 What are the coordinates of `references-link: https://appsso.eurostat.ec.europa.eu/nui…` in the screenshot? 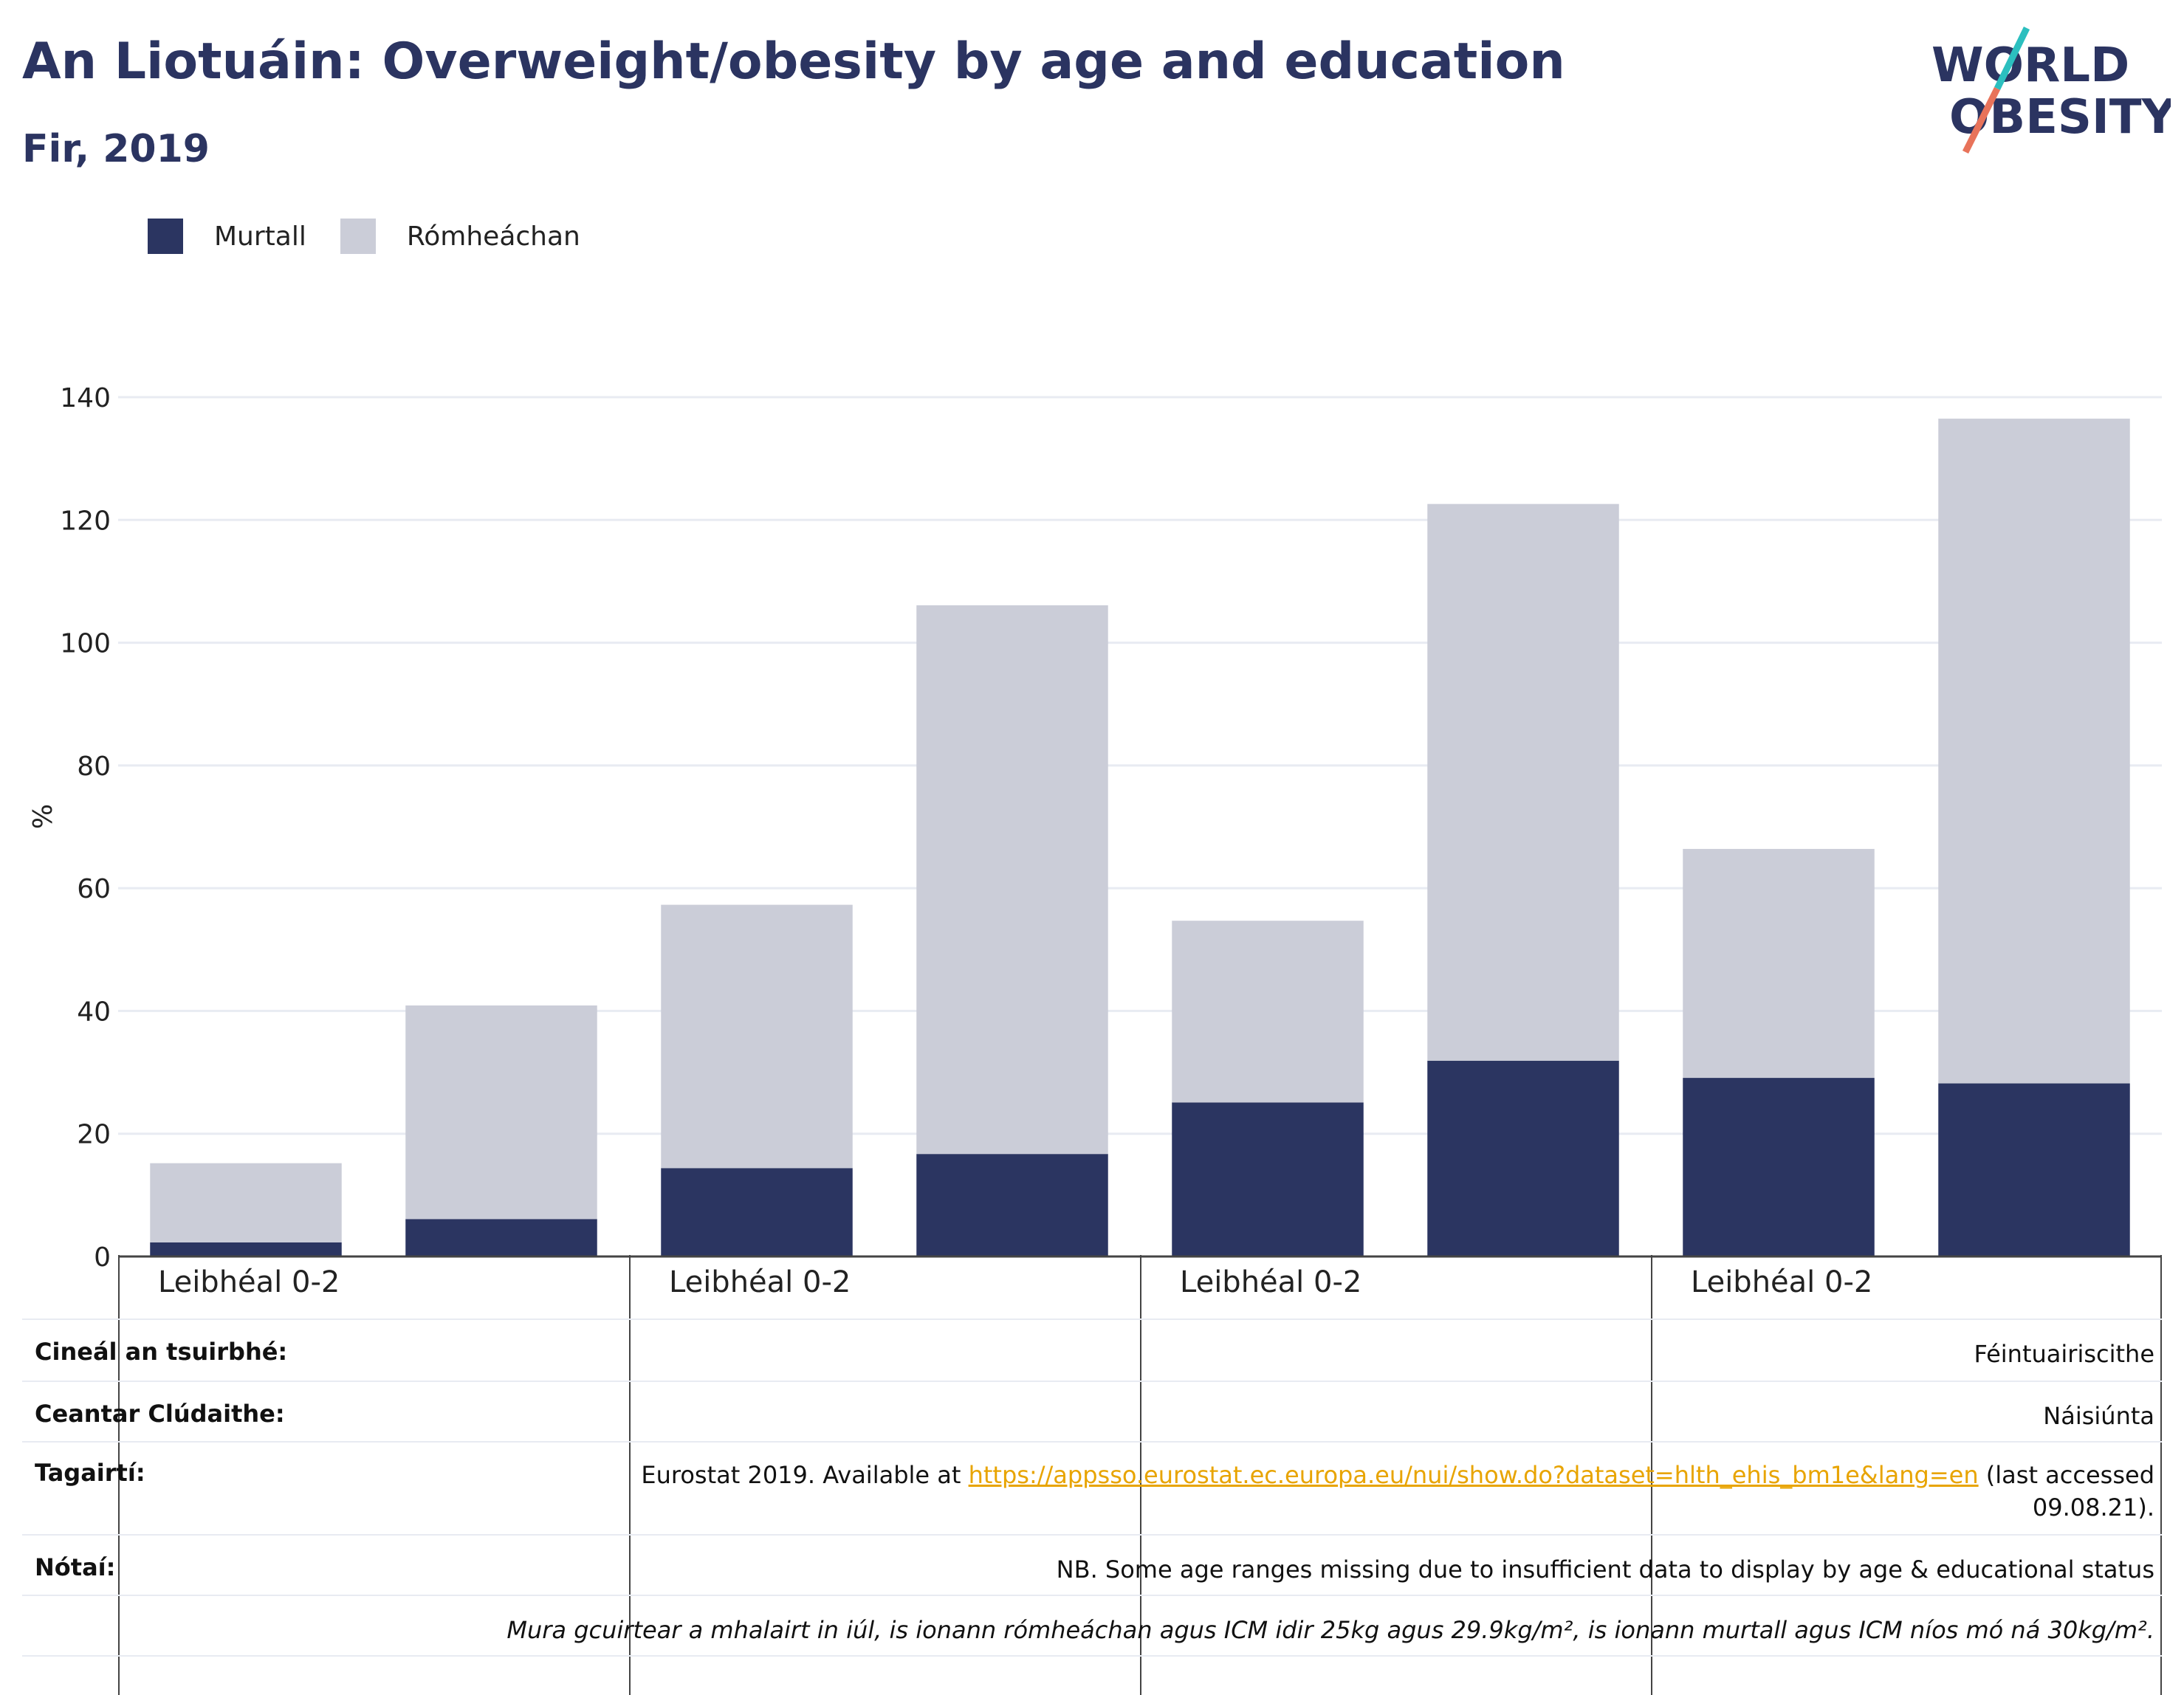 It's located at (1473, 1475).